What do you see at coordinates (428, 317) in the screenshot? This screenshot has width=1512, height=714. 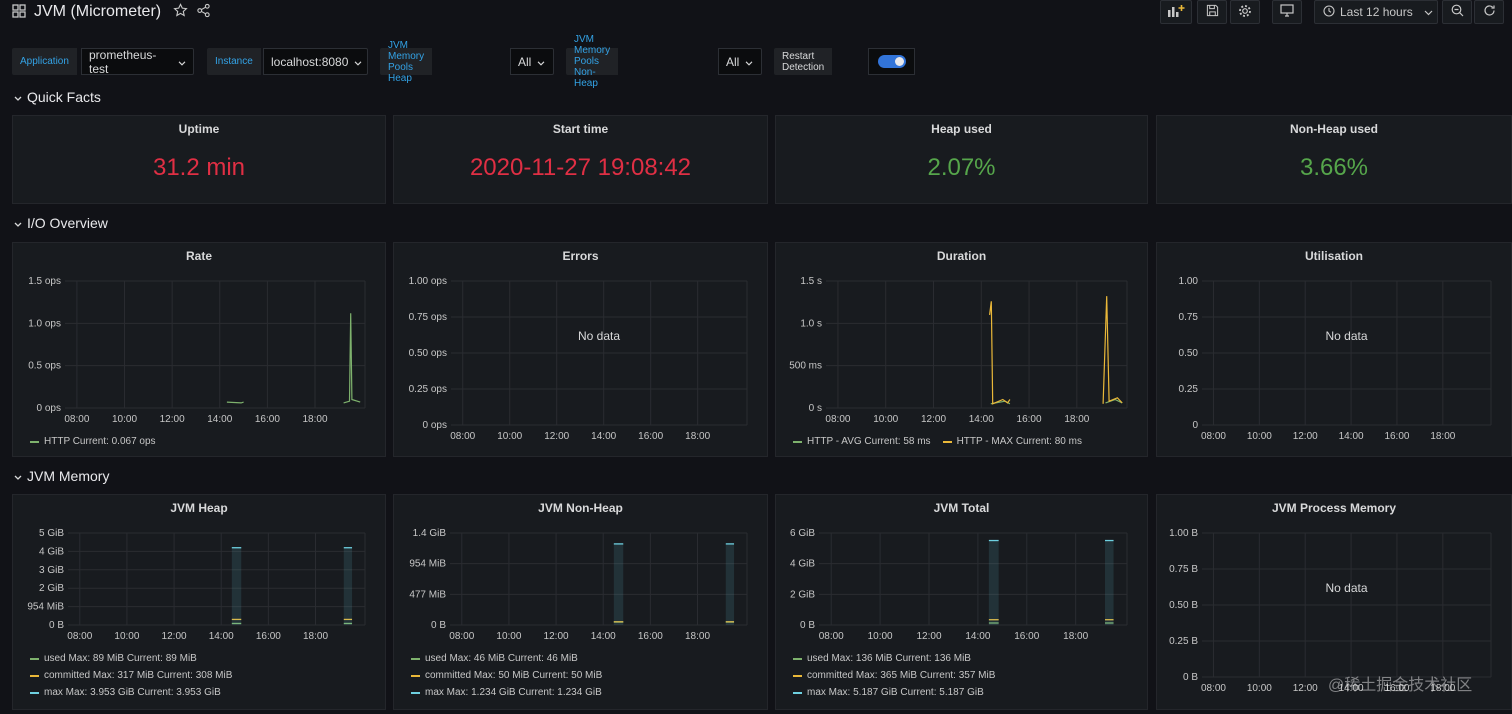 I see `y-tick-label: 0.75 ops` at bounding box center [428, 317].